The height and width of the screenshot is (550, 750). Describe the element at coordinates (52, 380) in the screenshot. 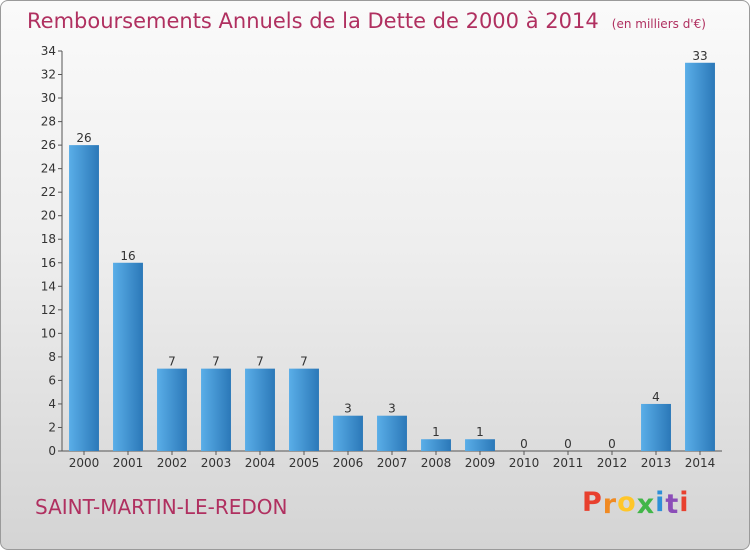

I see `y-tick-label: 6` at that location.